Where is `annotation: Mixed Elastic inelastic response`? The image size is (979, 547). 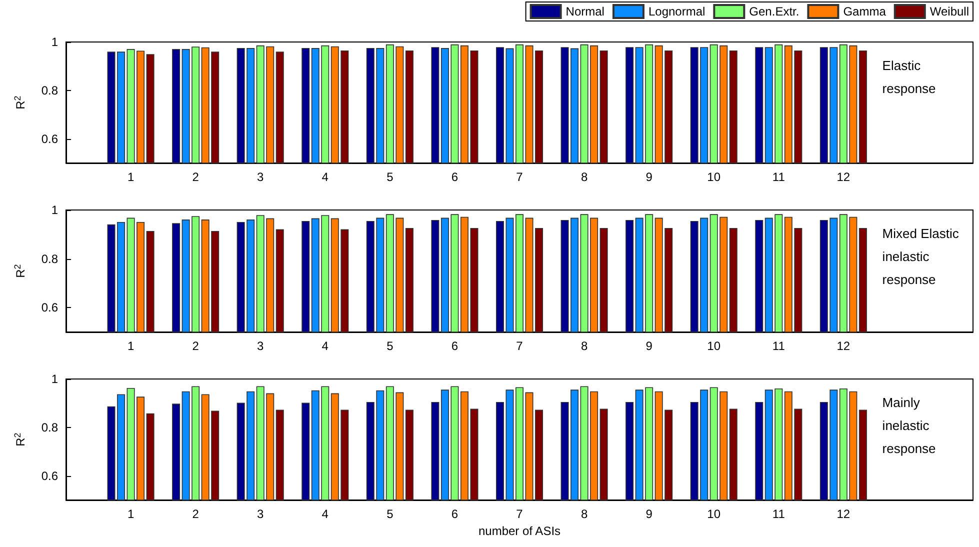 annotation: Mixed Elastic inelastic response is located at coordinates (922, 256).